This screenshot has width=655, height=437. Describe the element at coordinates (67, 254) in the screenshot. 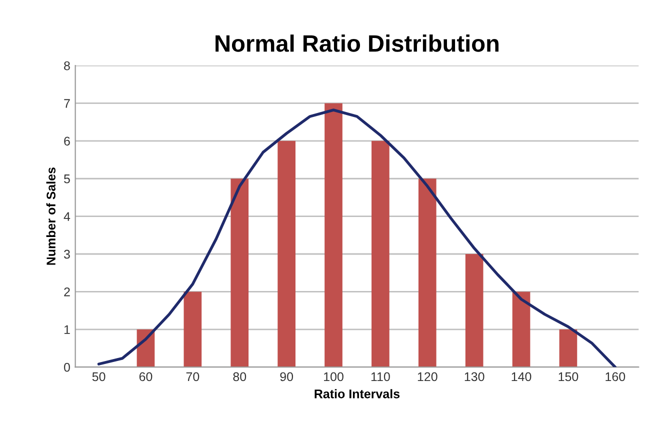

I see `y-tick-label: 3` at that location.